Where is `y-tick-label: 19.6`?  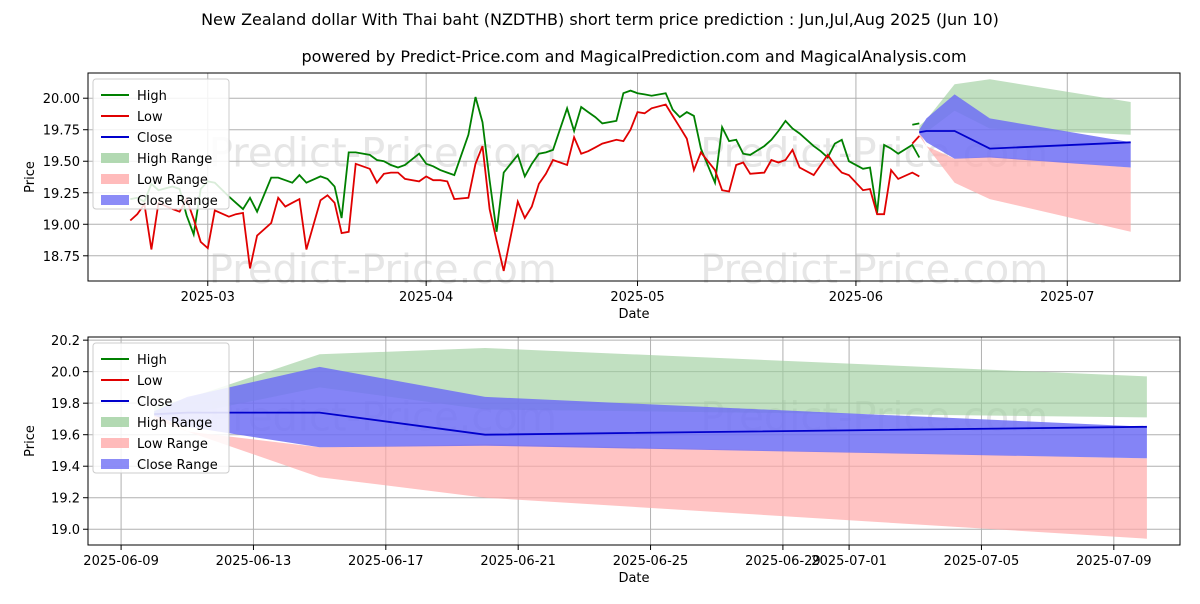 y-tick-label: 19.6 is located at coordinates (65, 436).